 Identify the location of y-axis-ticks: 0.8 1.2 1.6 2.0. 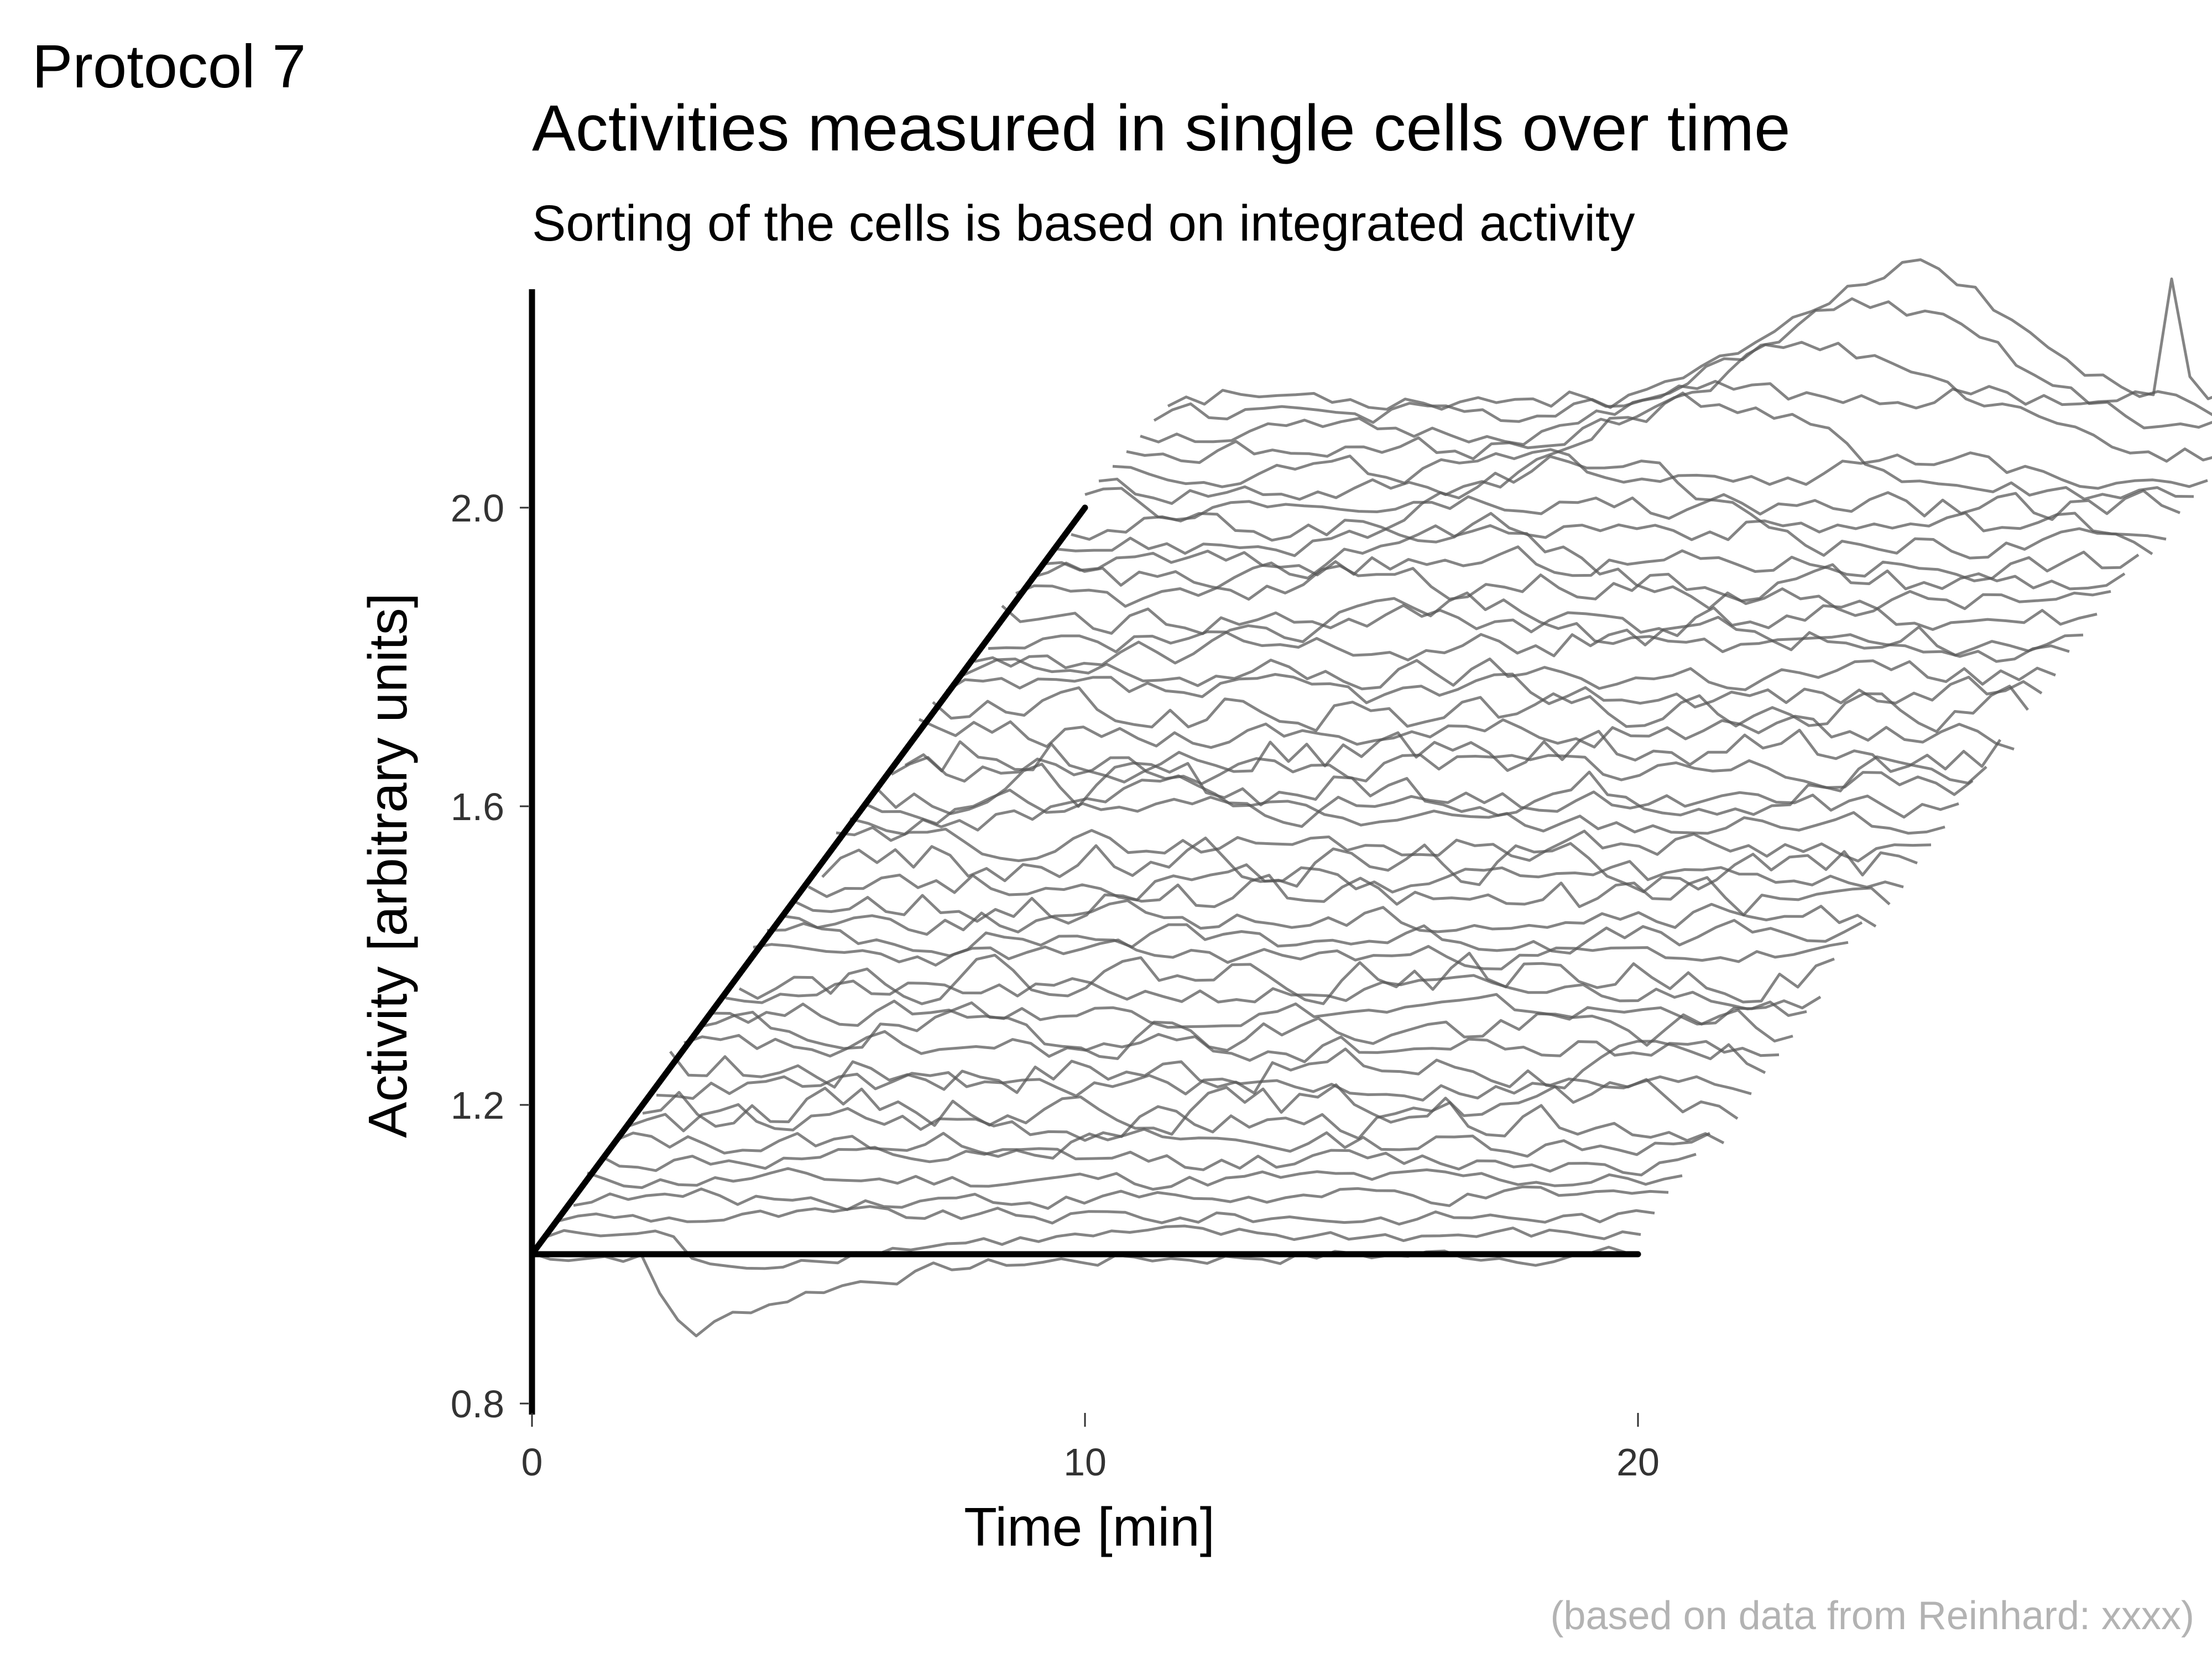
(490, 956).